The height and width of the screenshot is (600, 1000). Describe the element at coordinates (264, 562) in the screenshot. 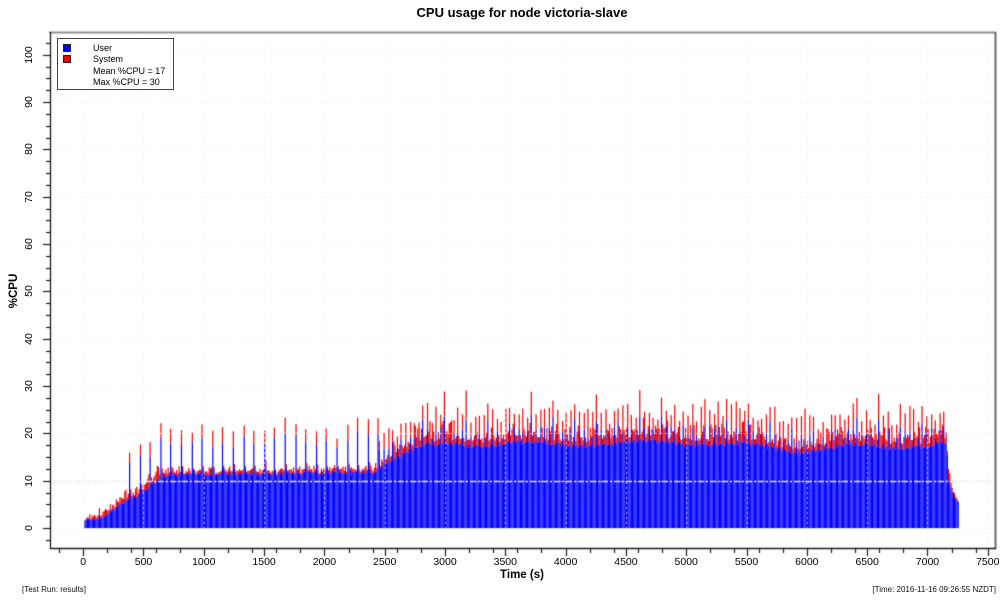

I see `x-tick-label: 1500` at that location.